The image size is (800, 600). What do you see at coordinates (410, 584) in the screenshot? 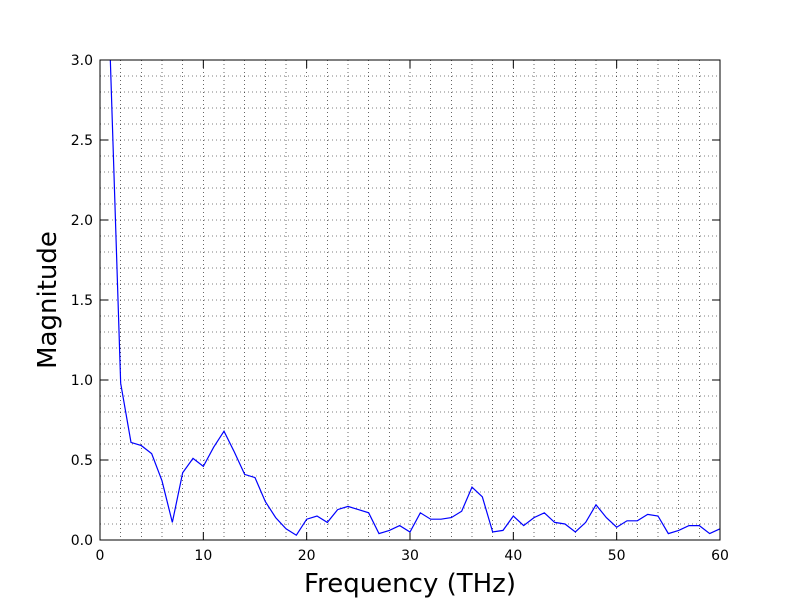
I see `x-axis-label: Frequency (THz)` at bounding box center [410, 584].